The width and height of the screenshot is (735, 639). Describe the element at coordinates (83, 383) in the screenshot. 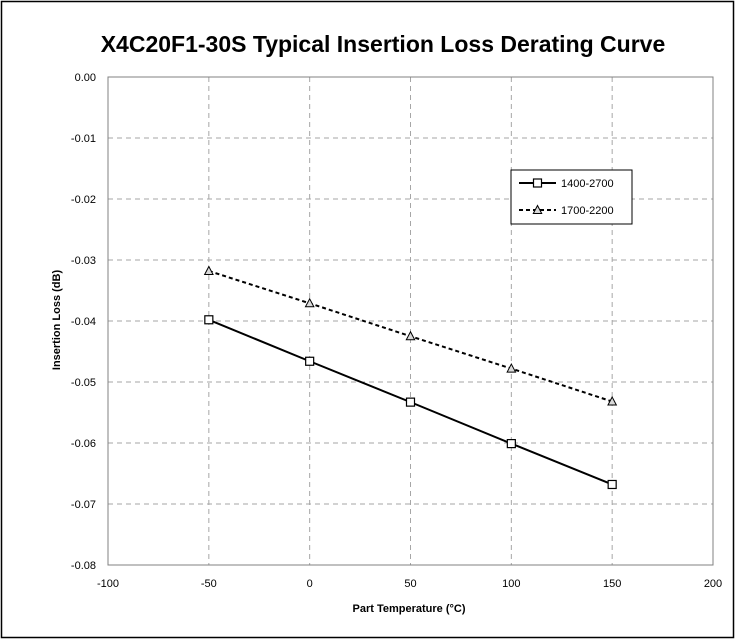

I see `y-tick-label: -0.05` at that location.